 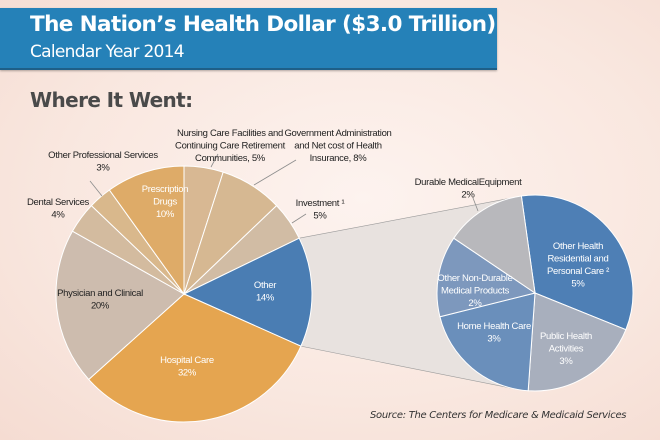 I want to click on label-hospital: Hospital Care 32%, so click(x=187, y=367).